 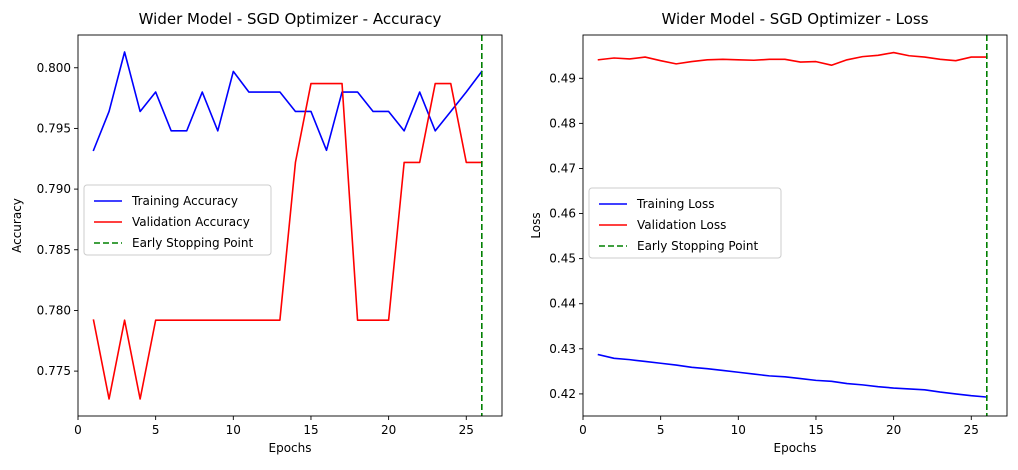 I want to click on chart-title: Wider Model - SGD Optimizer - Accuracy, so click(x=290, y=19).